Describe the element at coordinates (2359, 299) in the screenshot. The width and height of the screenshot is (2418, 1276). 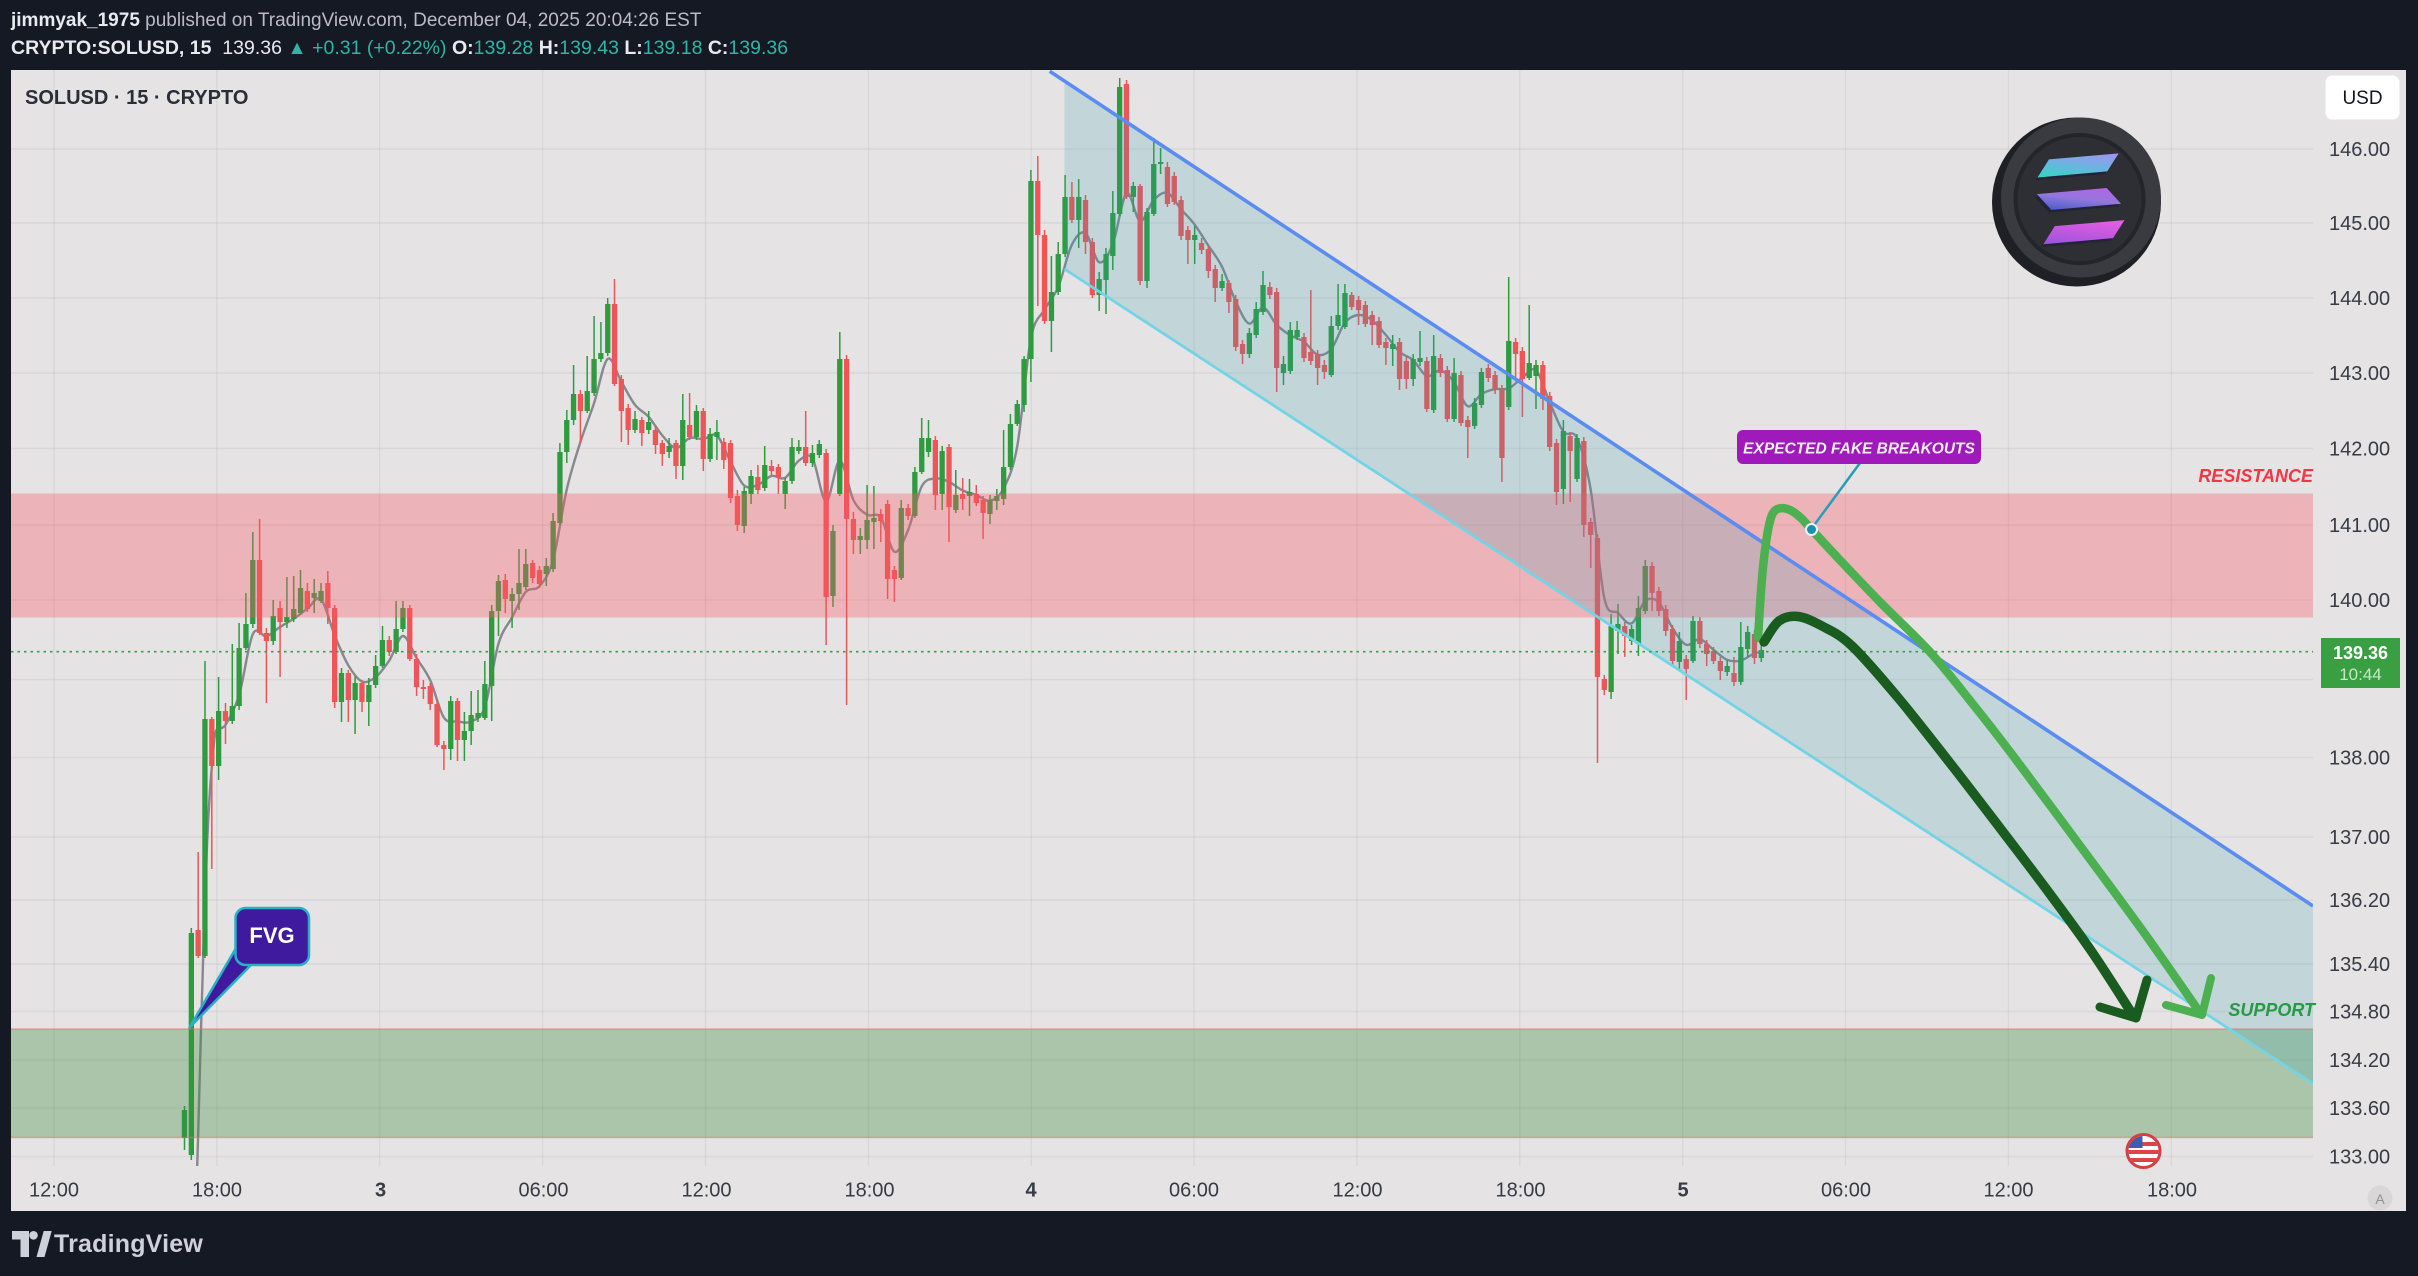
I see `svg-text: 144.00` at that location.